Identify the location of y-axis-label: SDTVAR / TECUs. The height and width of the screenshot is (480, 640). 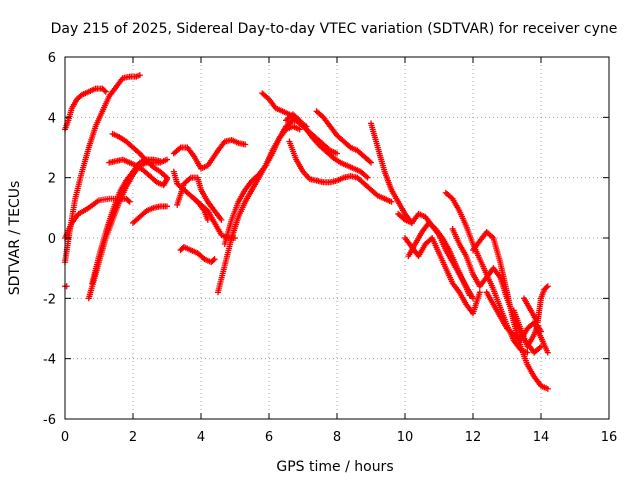
(15, 238).